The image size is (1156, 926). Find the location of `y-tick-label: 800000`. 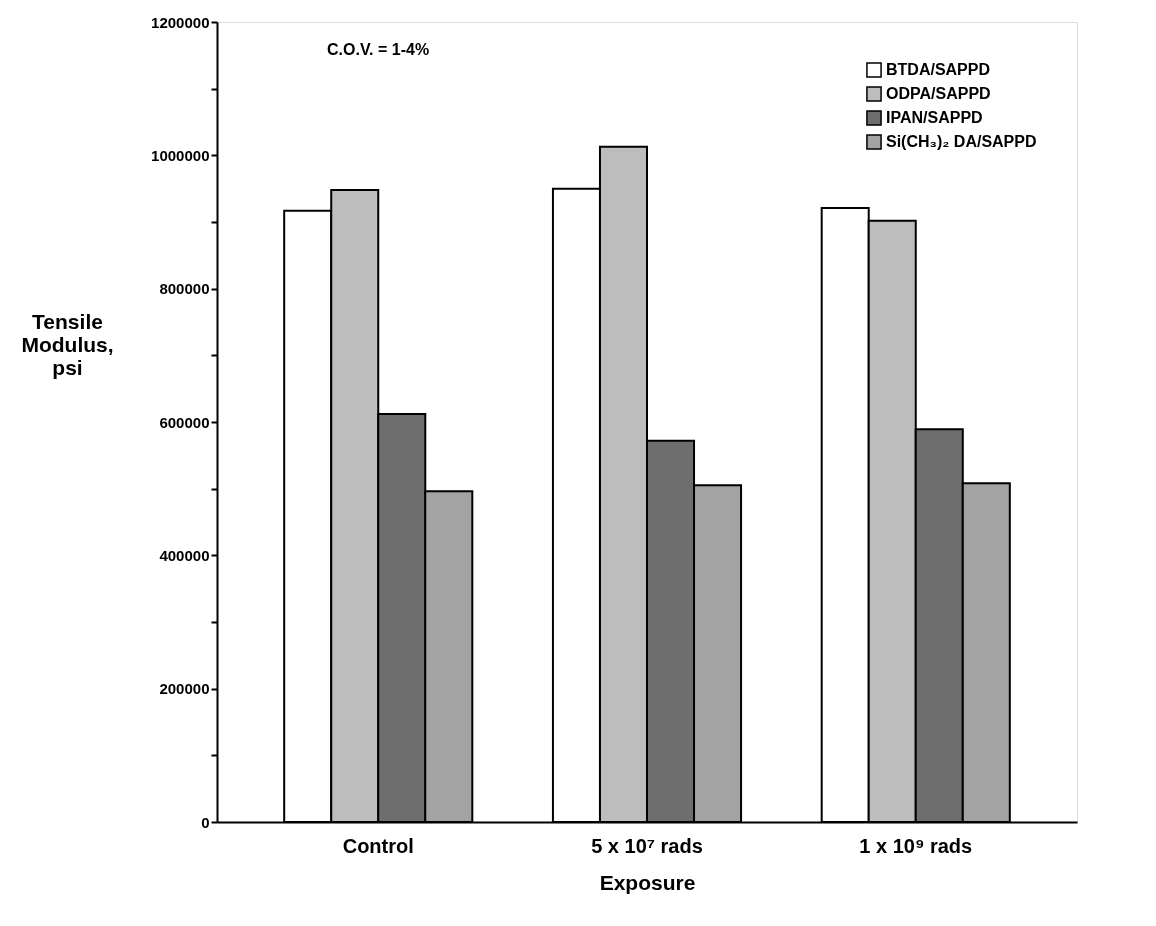

y-tick-label: 800000 is located at coordinates (184, 289).